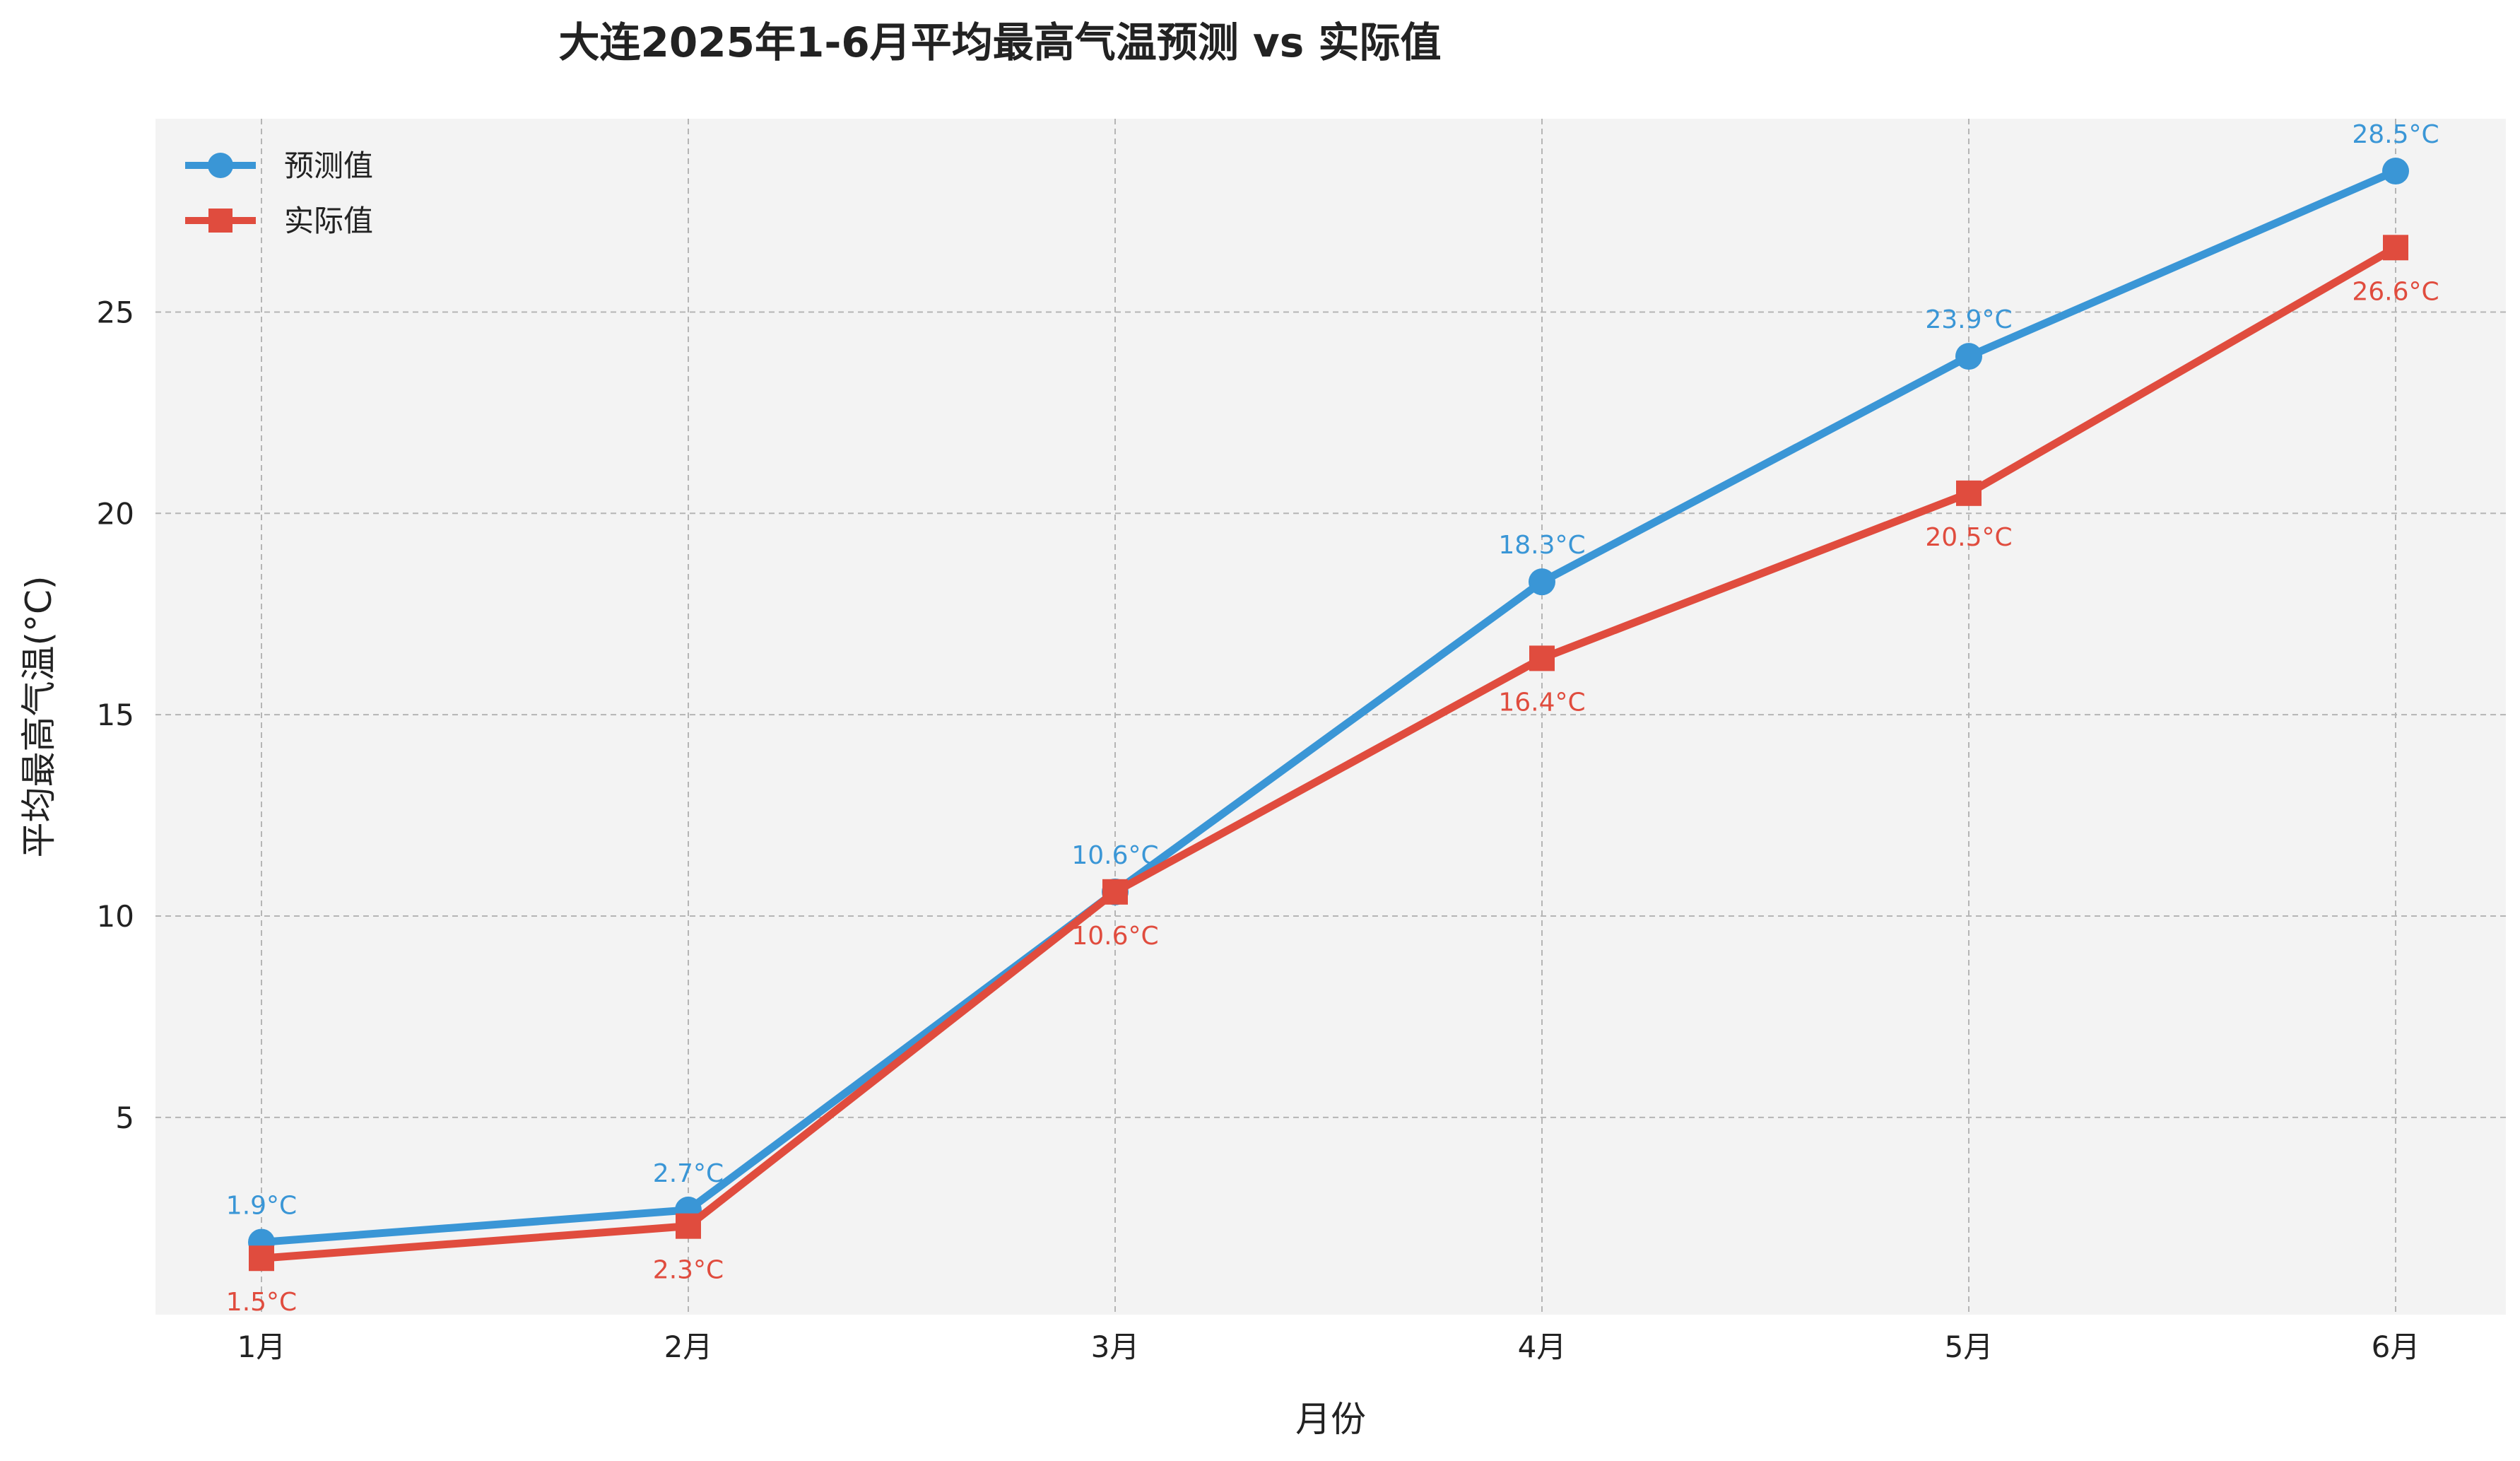 This screenshot has width=2520, height=1461. I want to click on x-tick-label: 1月, so click(261, 1347).